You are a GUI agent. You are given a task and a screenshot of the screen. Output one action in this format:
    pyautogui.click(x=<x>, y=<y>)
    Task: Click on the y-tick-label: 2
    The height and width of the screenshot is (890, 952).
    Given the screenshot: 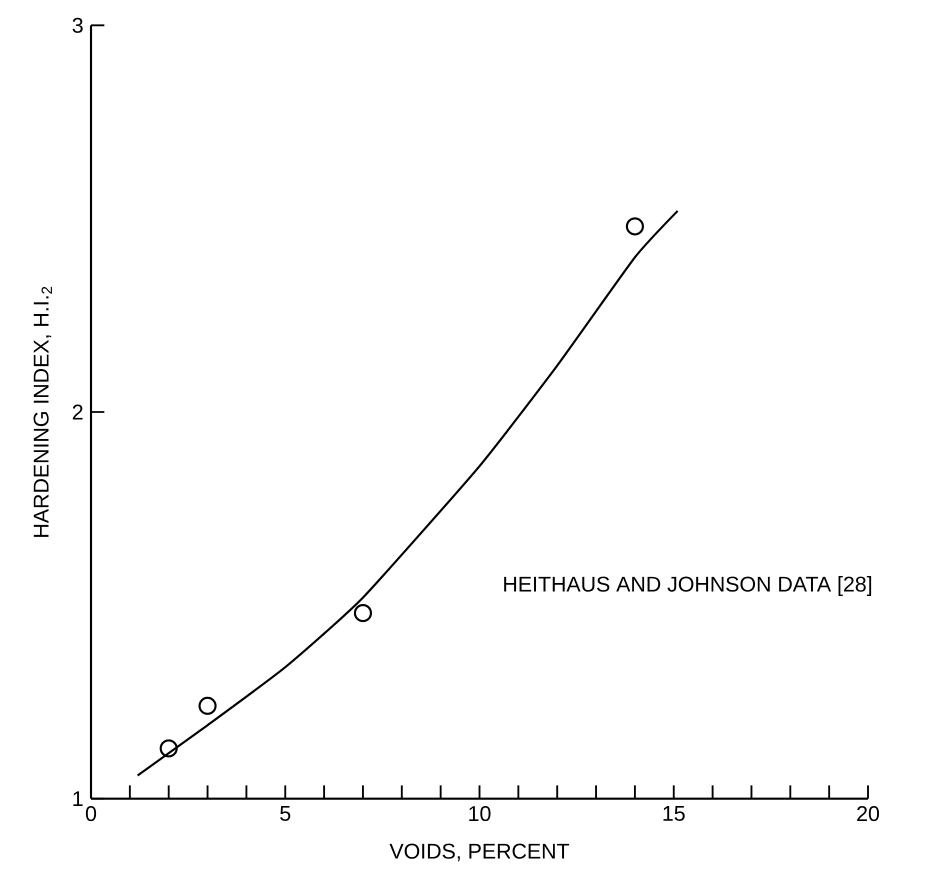 What is the action you would take?
    pyautogui.click(x=77, y=412)
    